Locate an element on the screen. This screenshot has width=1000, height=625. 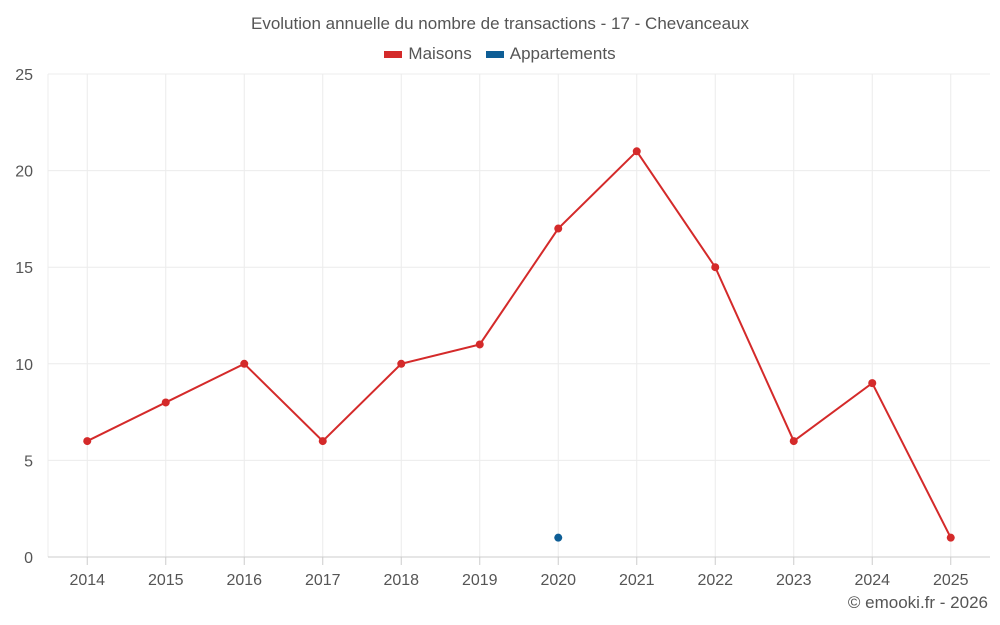
y-tick-label: 15 is located at coordinates (24, 268).